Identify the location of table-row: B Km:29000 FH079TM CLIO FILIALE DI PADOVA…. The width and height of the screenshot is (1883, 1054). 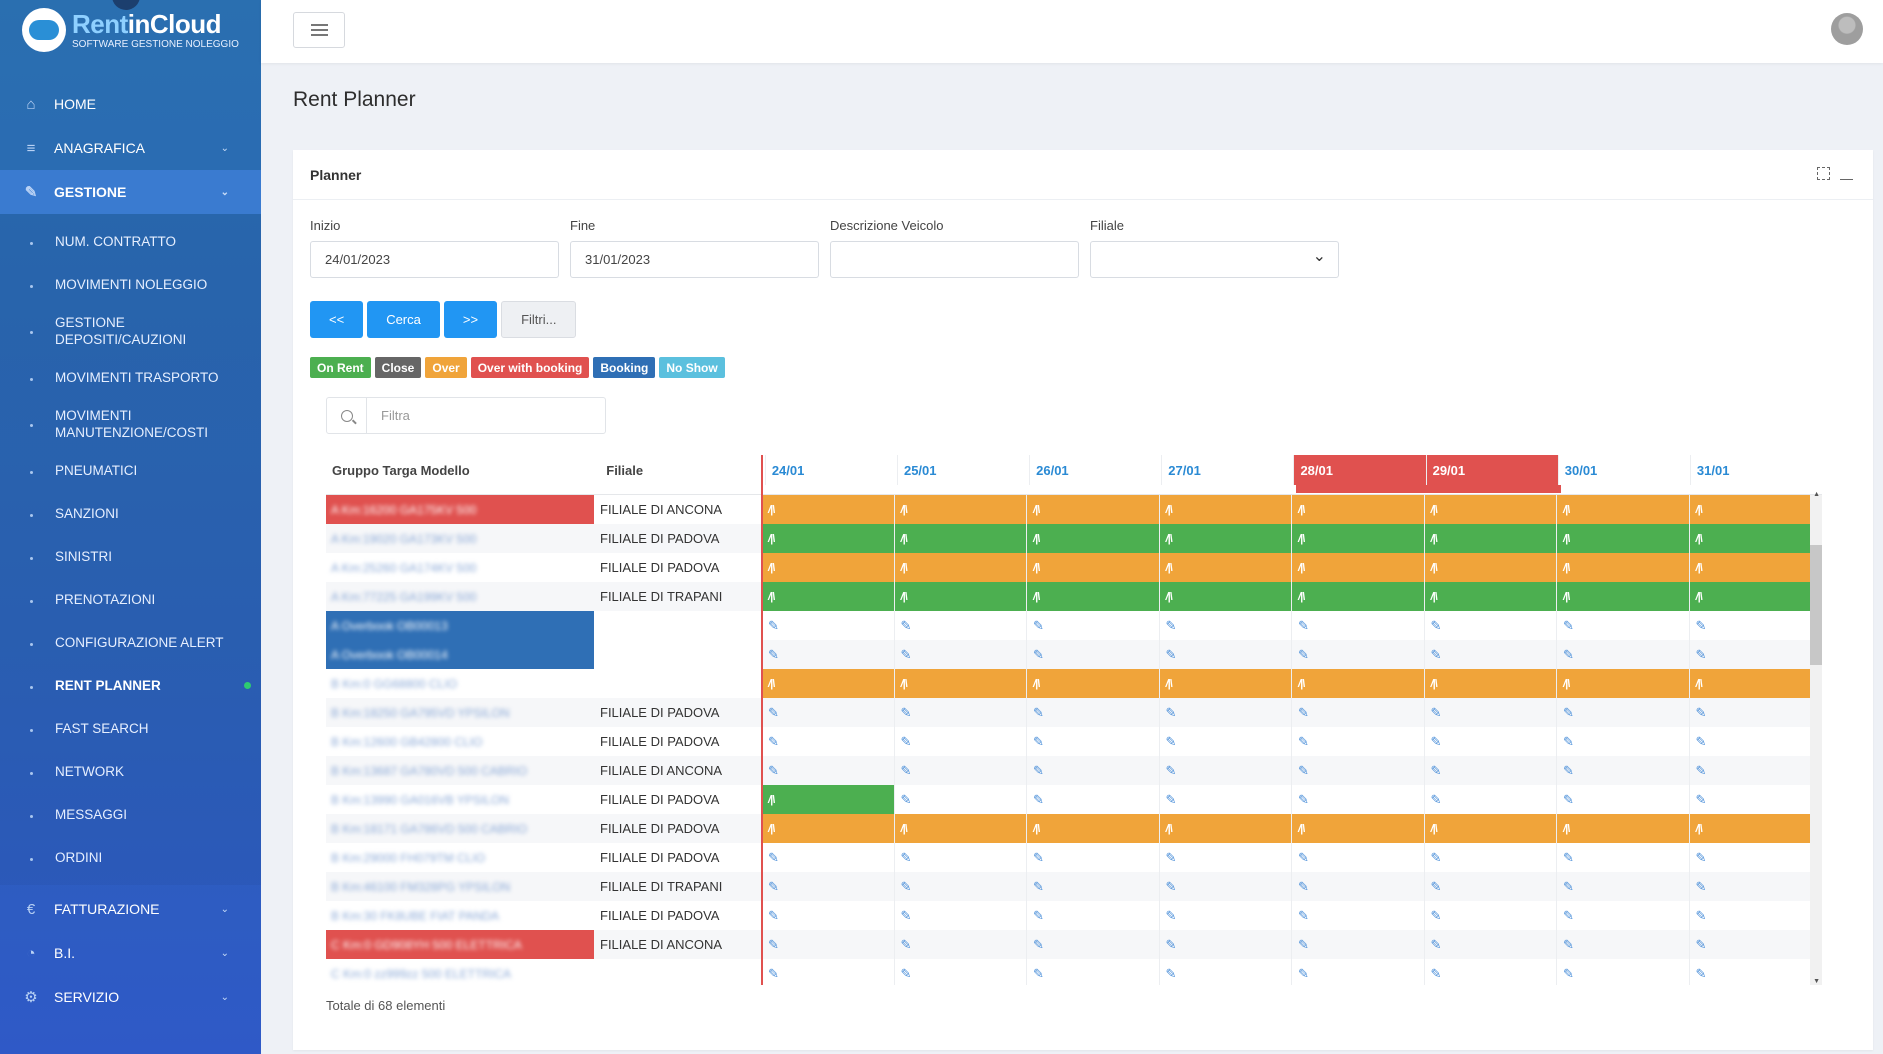
(1074, 857).